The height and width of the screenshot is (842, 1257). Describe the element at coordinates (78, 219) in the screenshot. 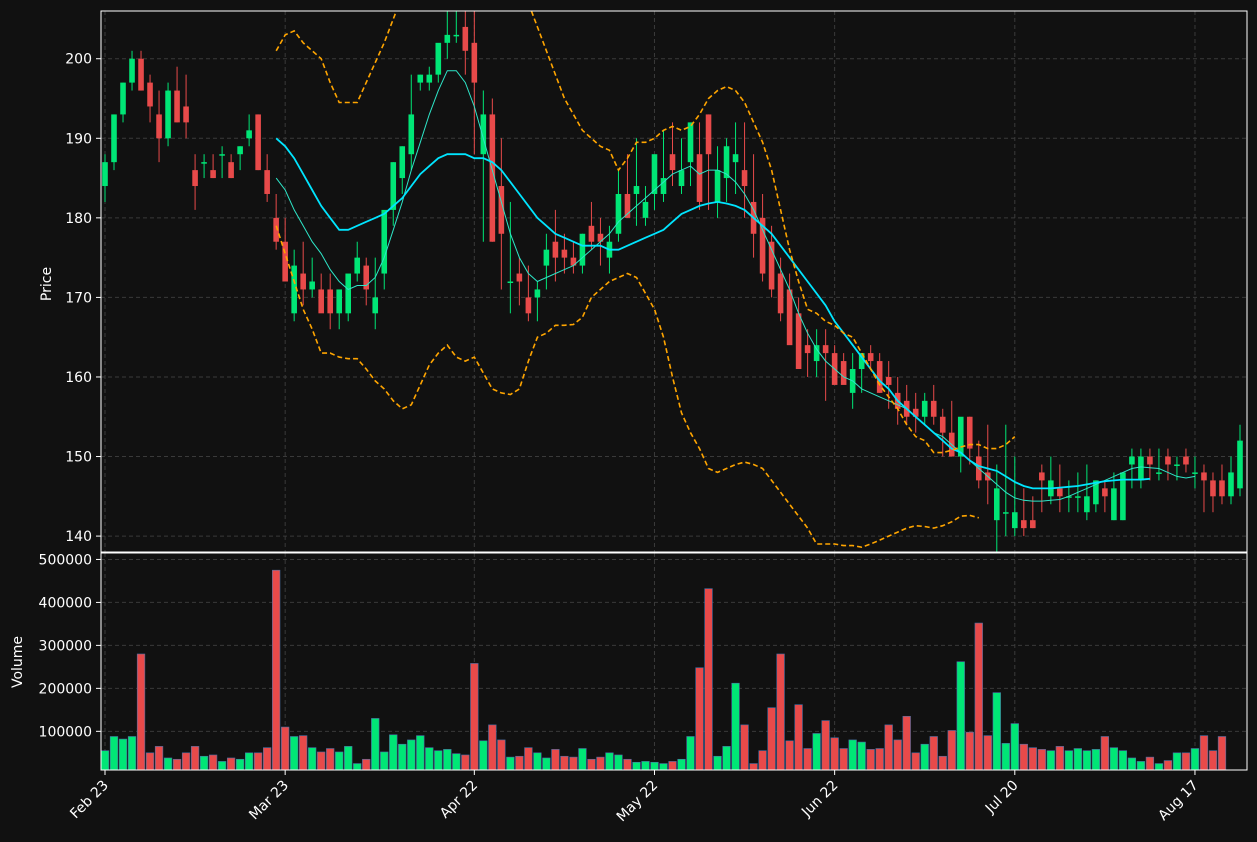

I see `price-tick-label: 180` at that location.